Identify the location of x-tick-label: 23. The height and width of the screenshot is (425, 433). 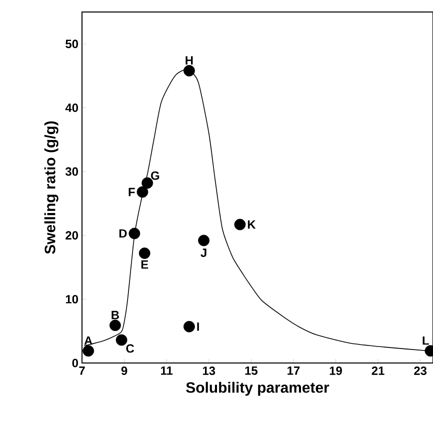
(420, 371).